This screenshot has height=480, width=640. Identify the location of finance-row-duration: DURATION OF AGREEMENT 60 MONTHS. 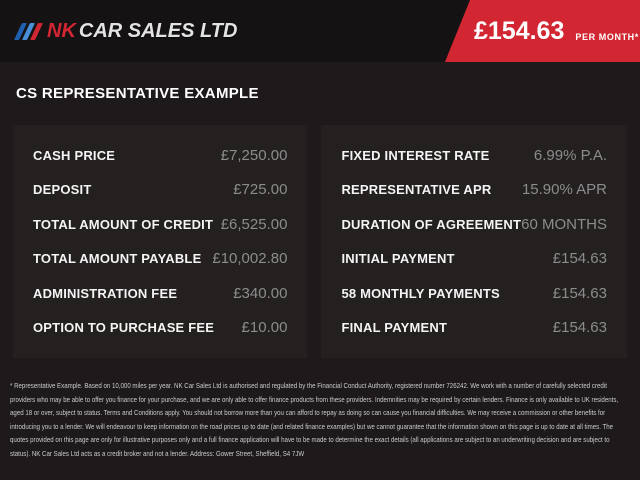
(474, 224).